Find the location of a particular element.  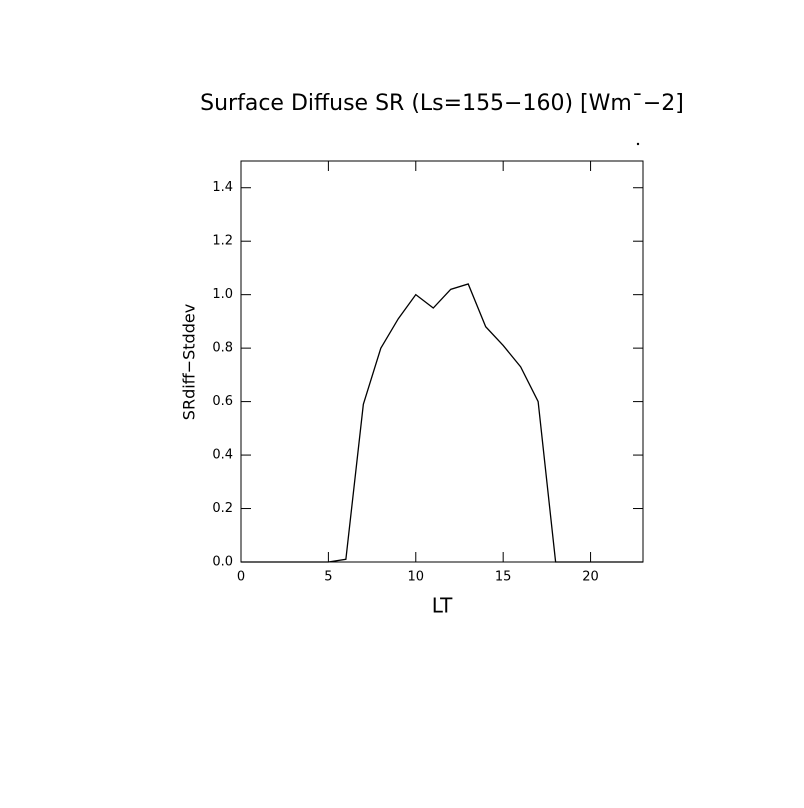

x-tick-label: 20 is located at coordinates (590, 577).